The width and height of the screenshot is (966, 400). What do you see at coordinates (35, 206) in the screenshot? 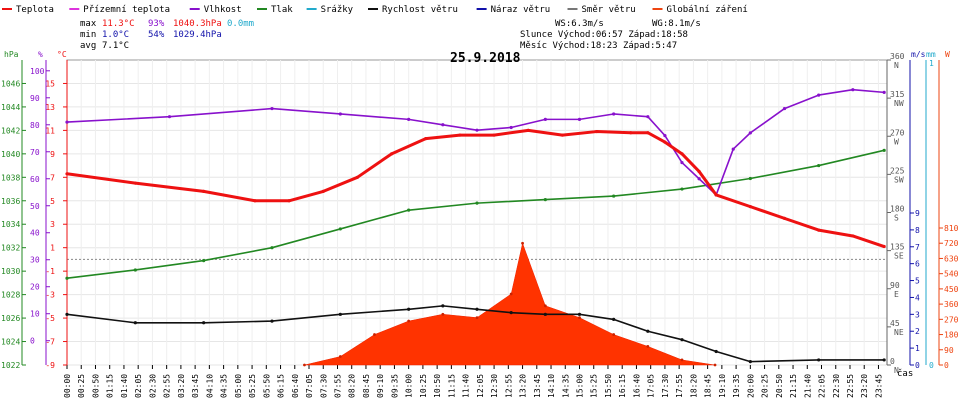
I see `humidity-tick-label: 50` at bounding box center [35, 206].